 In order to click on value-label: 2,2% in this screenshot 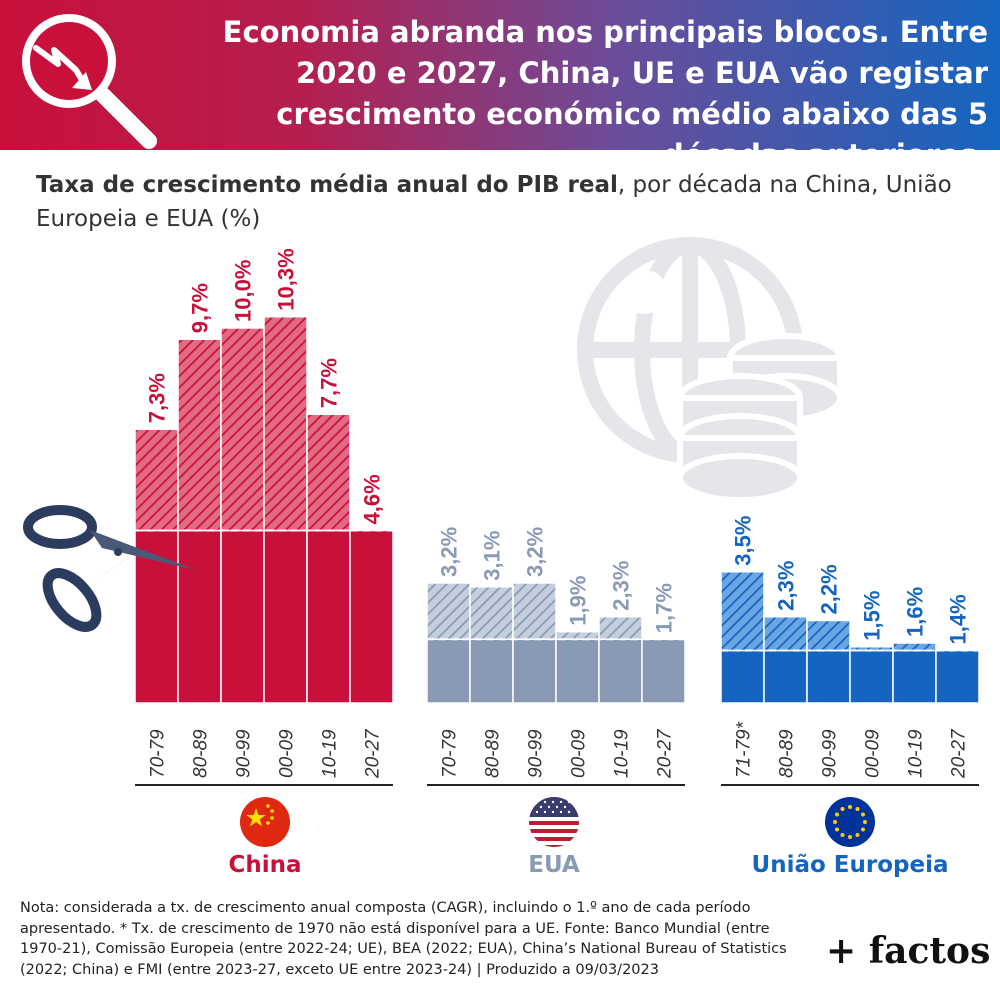, I will do `click(829, 589)`.